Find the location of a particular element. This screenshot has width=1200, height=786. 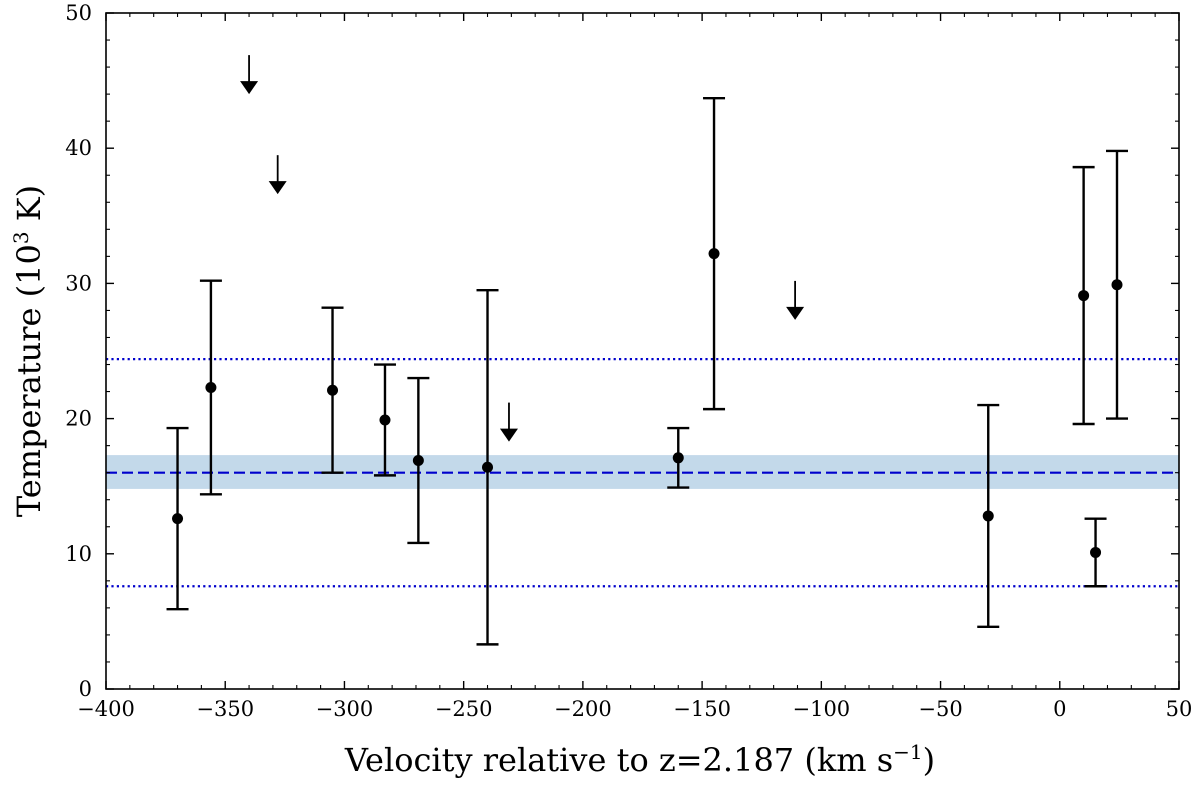

y-tick-label: 0 is located at coordinates (85, 689).